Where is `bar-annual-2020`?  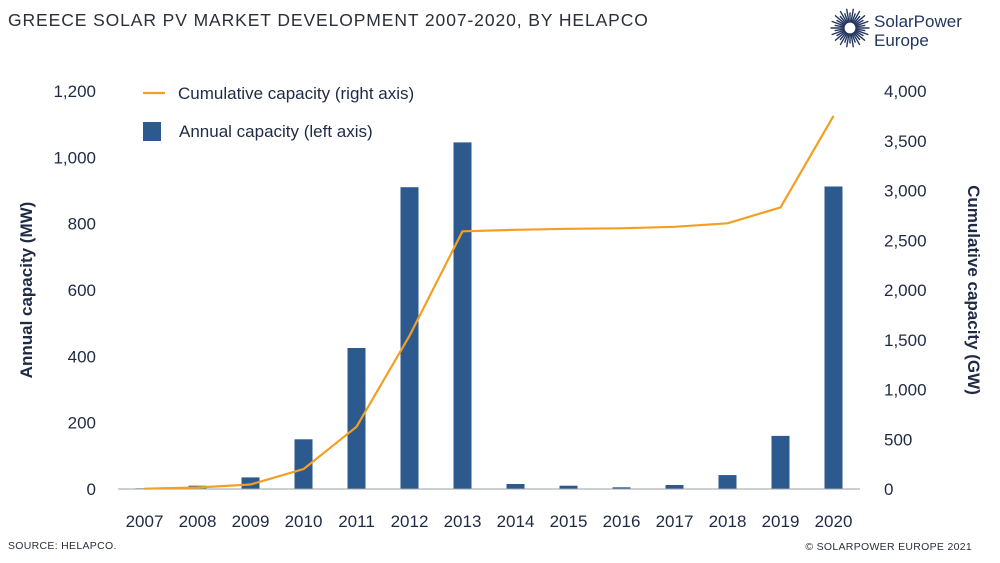 bar-annual-2020 is located at coordinates (833, 337).